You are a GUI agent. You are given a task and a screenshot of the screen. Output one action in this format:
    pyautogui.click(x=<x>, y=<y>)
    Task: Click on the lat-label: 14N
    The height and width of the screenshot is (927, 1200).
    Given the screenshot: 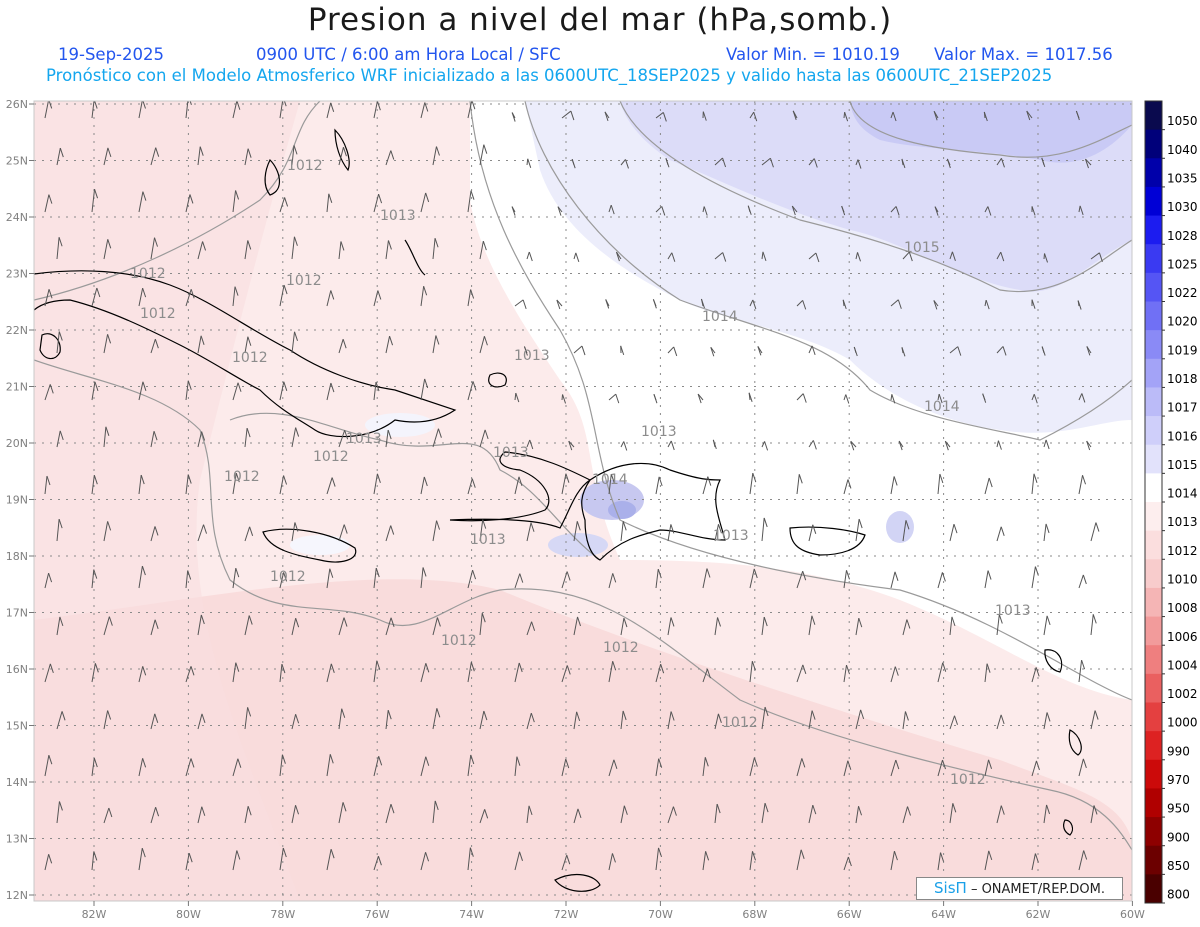 What is the action you would take?
    pyautogui.click(x=17, y=782)
    